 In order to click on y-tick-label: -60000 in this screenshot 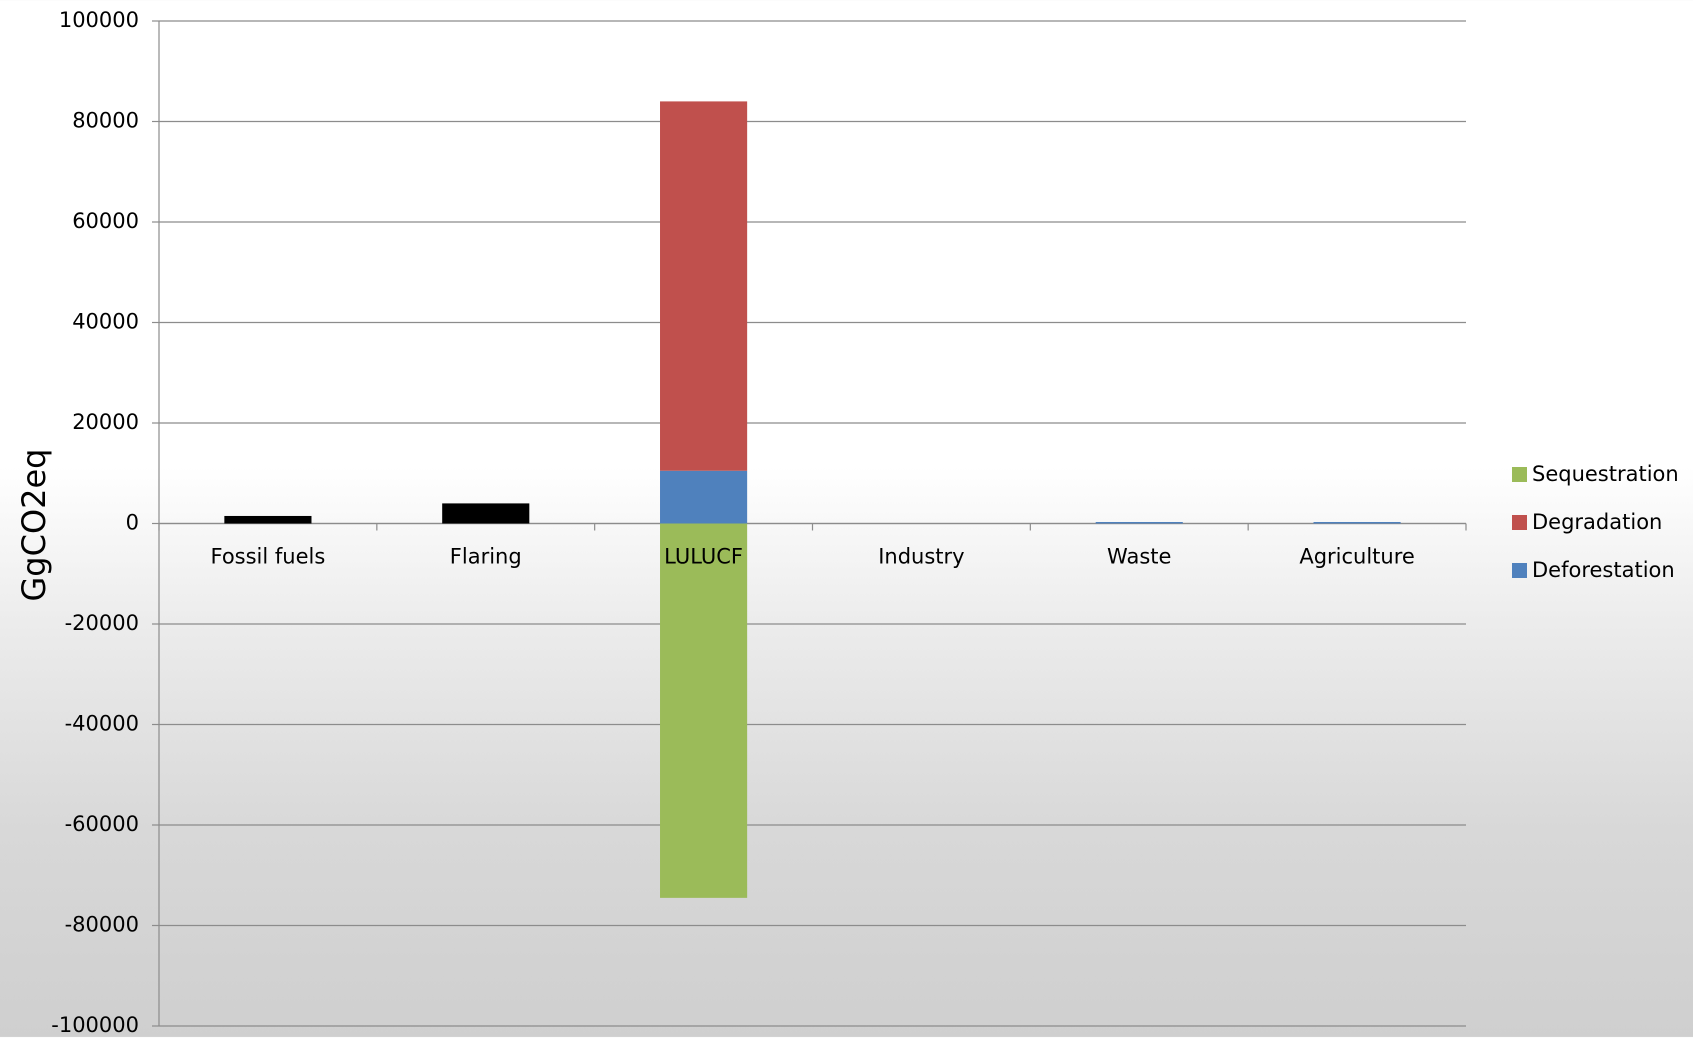, I will do `click(102, 824)`.